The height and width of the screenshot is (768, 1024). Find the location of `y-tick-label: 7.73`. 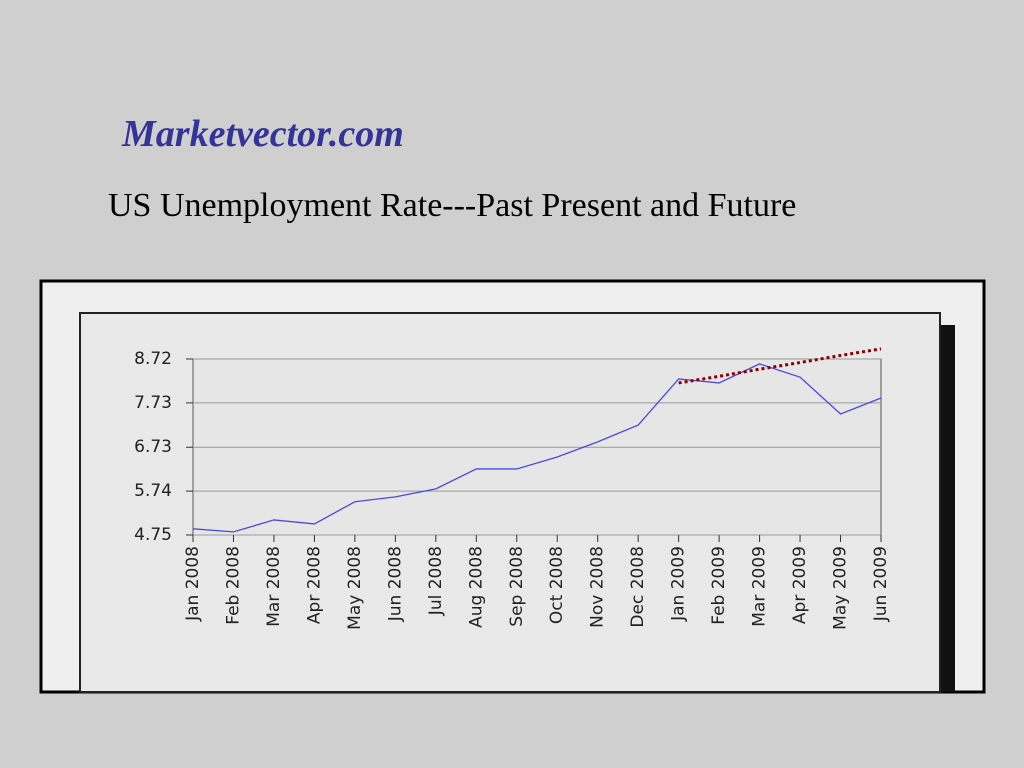

y-tick-label: 7.73 is located at coordinates (153, 403).